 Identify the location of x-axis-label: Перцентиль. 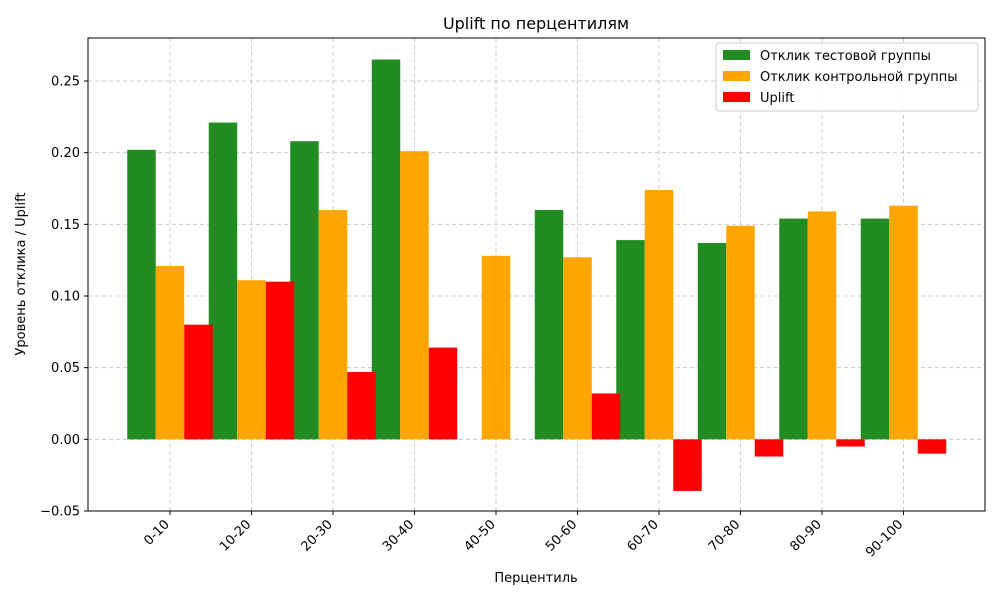
(535, 578).